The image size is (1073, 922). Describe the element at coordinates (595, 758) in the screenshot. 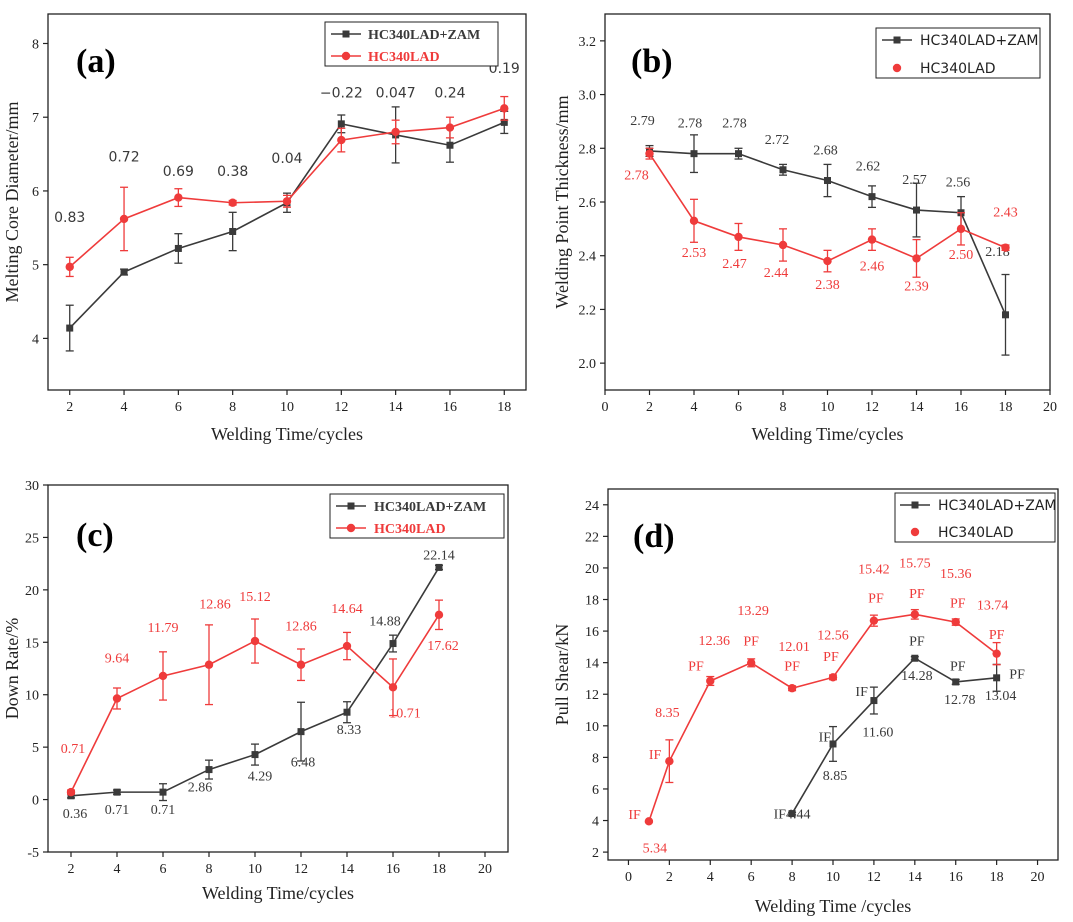

I see `y-tick-label: 8` at that location.